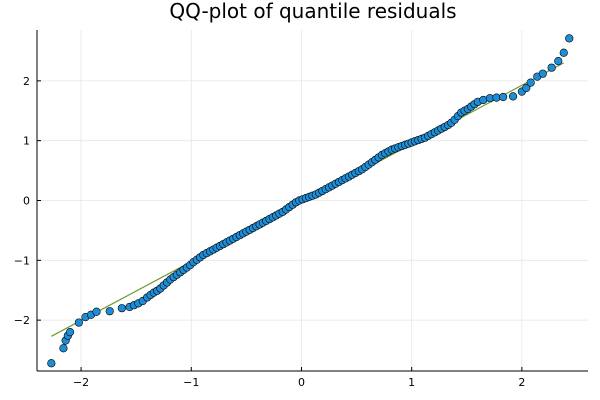 This screenshot has height=400, width=600. What do you see at coordinates (26, 141) in the screenshot?
I see `y-tick-label: 1` at bounding box center [26, 141].